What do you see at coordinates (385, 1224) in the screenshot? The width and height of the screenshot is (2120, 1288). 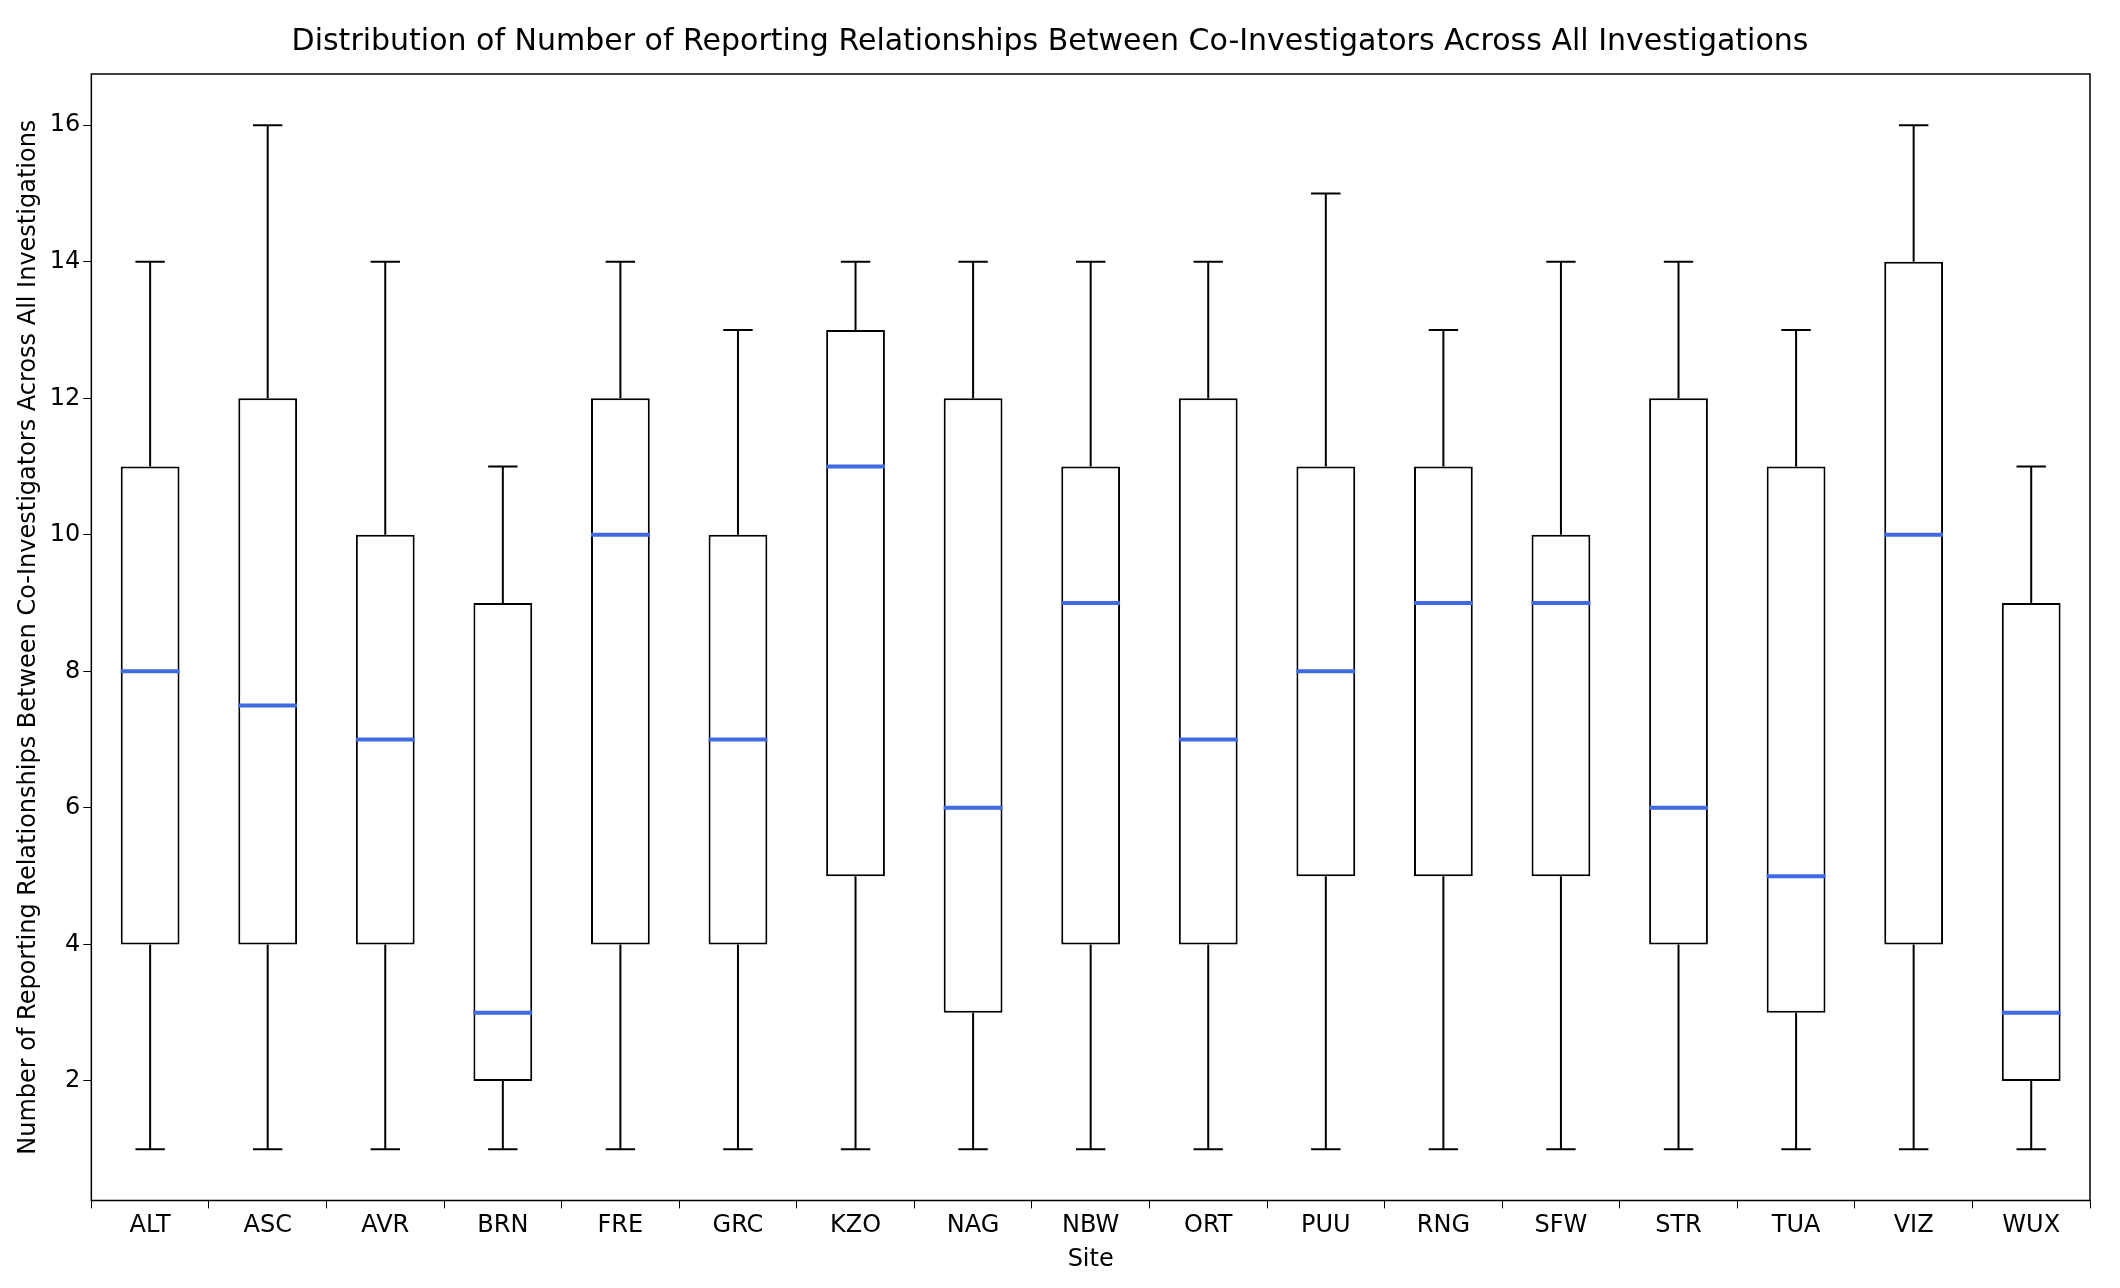 I see `x-tick-label: AVR` at bounding box center [385, 1224].